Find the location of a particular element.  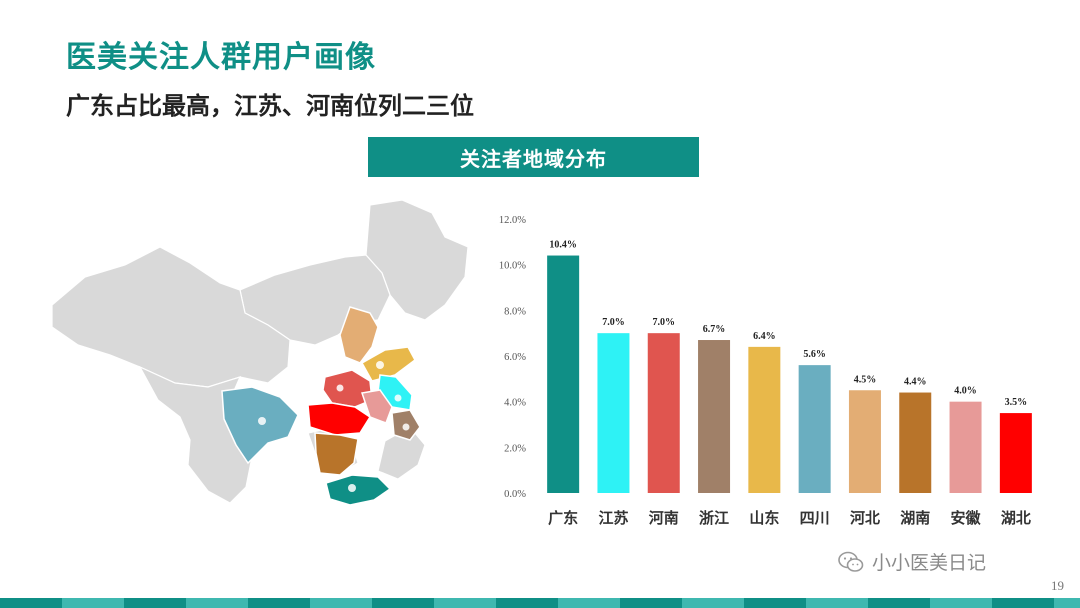

x-category-label: 安徽 is located at coordinates (966, 518).